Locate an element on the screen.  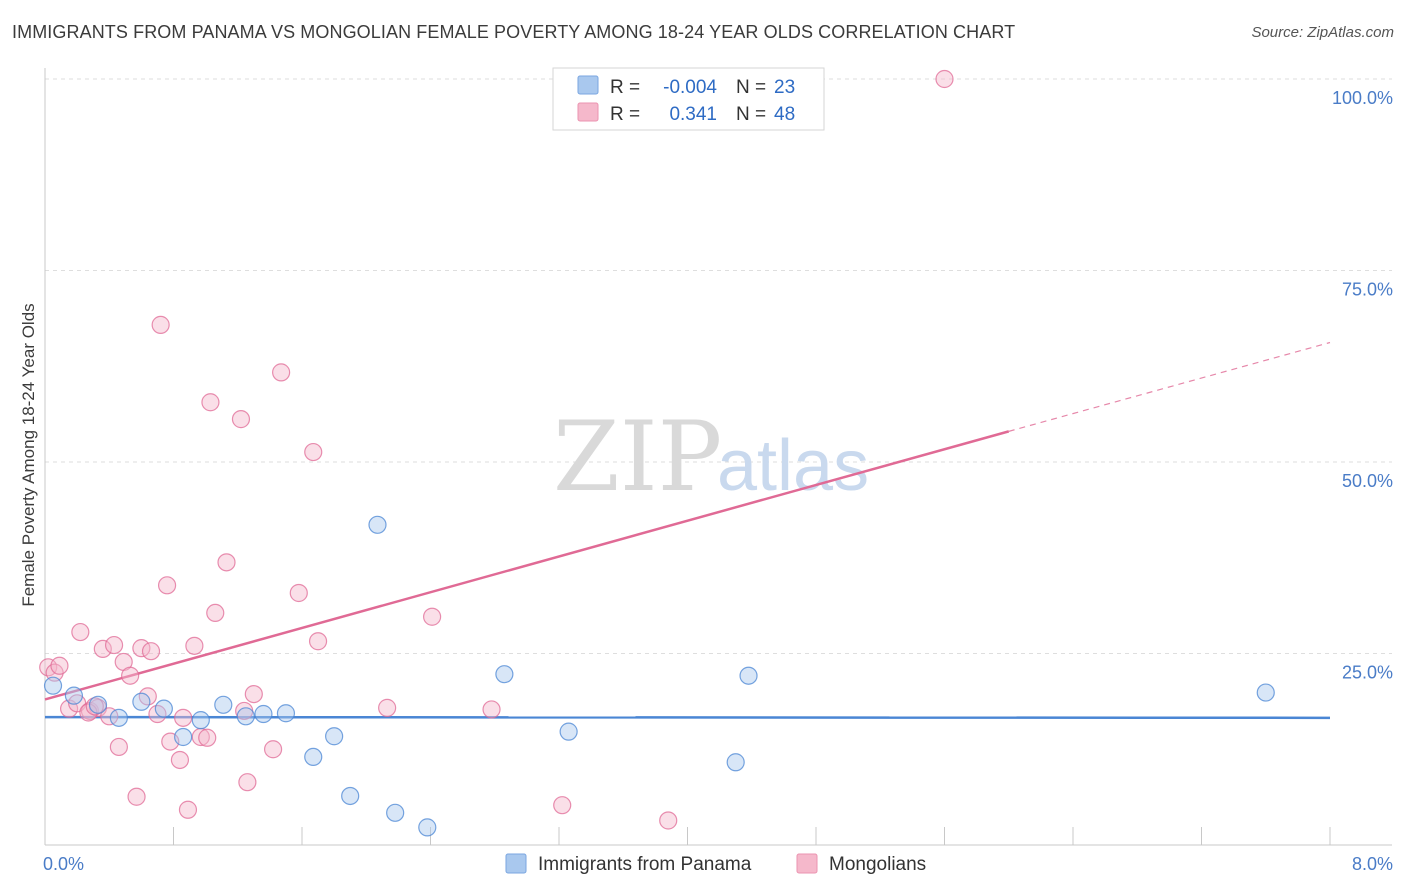
y-tick-label: 75.0% is located at coordinates (1367, 290).